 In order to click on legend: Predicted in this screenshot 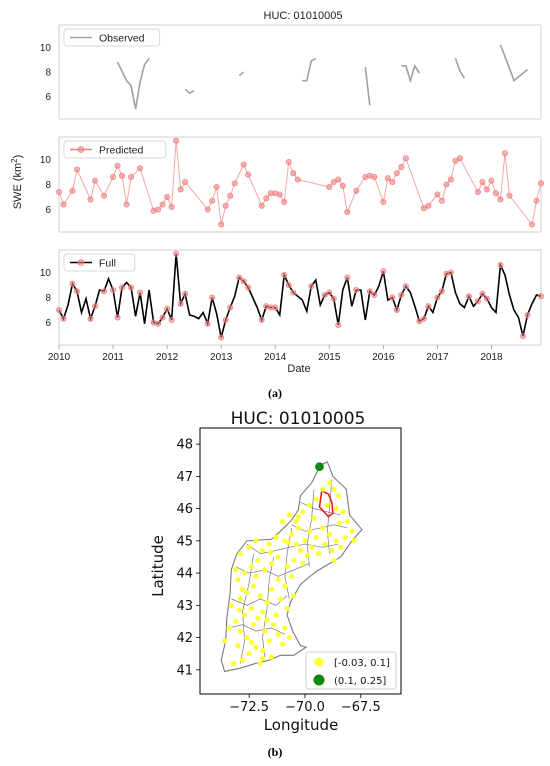, I will do `click(115, 149)`.